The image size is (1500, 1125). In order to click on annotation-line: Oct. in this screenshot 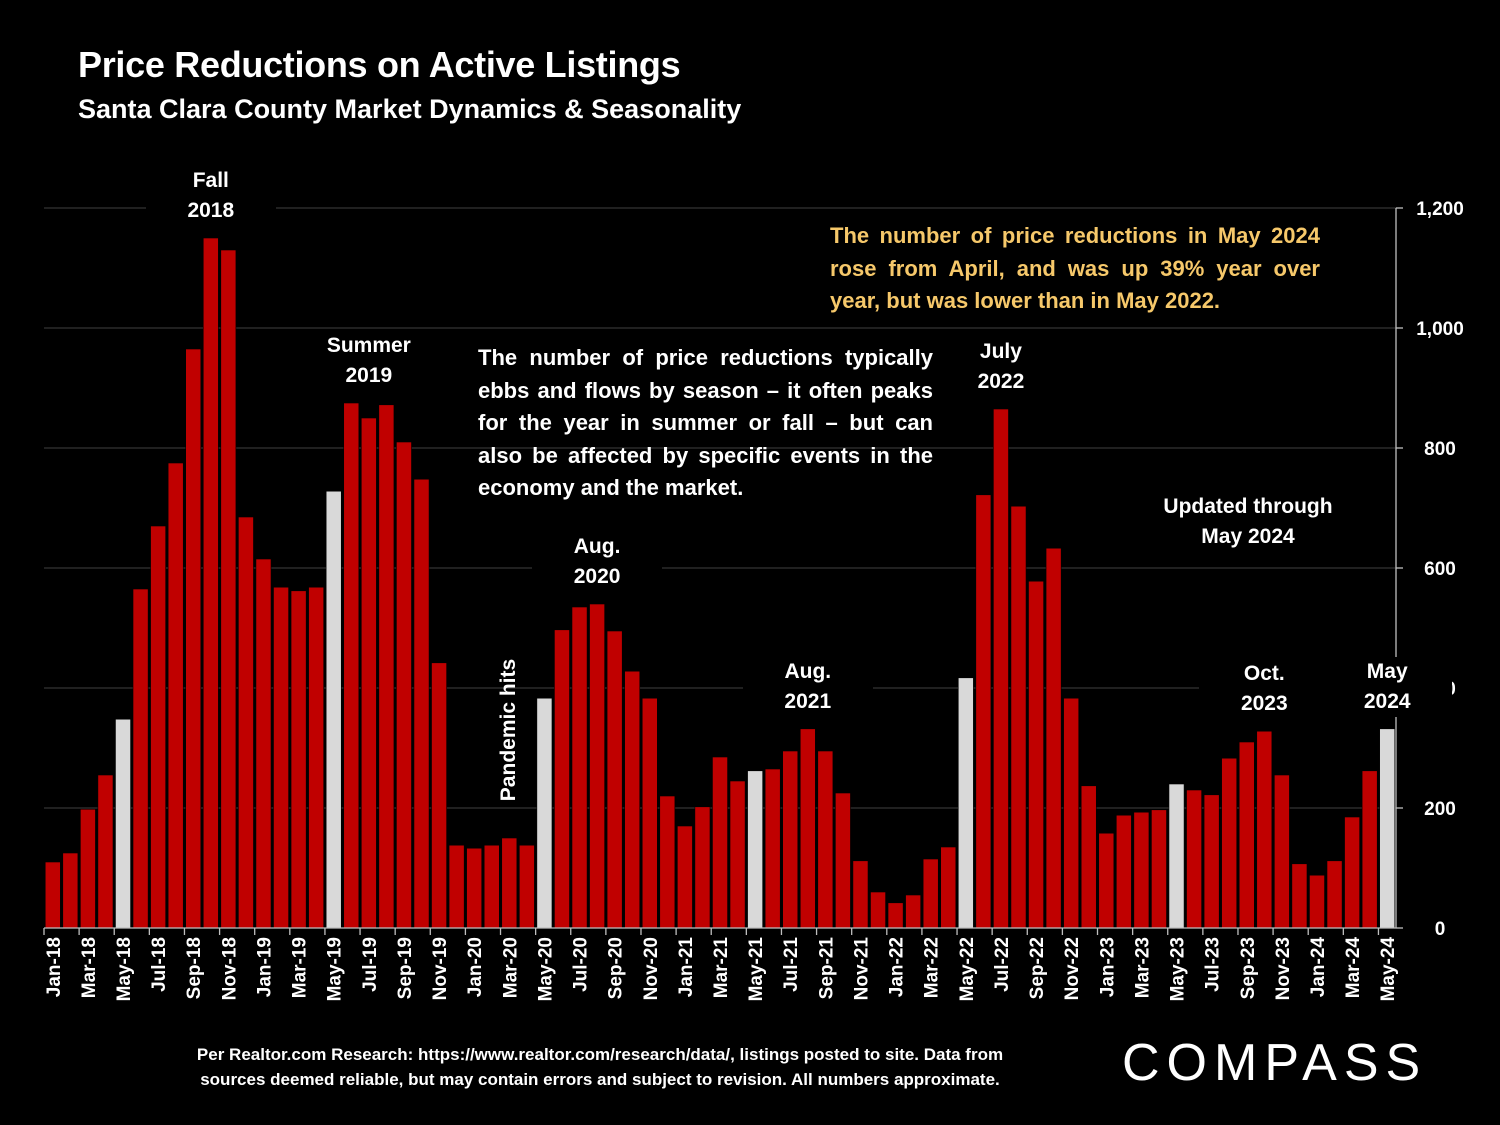, I will do `click(1264, 674)`.